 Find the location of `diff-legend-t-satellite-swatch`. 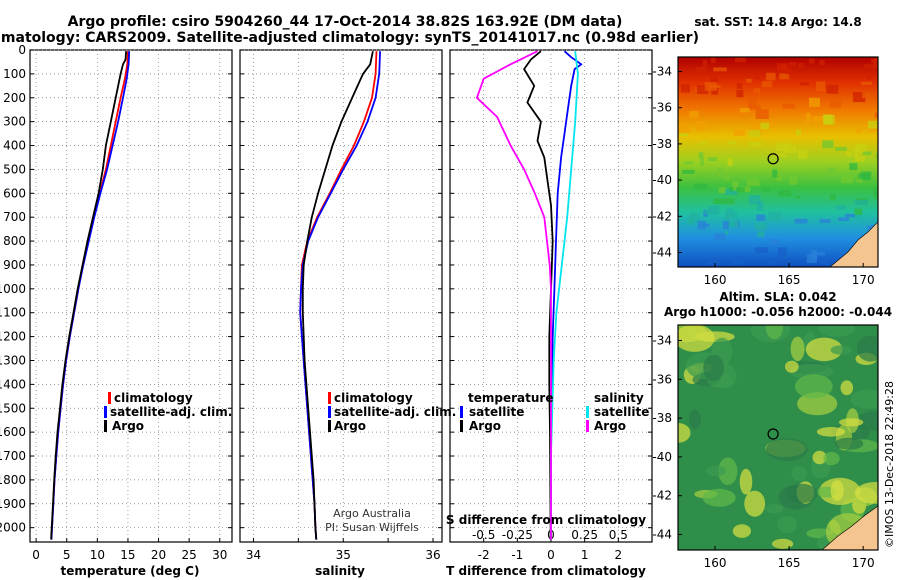

diff-legend-t-satellite-swatch is located at coordinates (461, 412).